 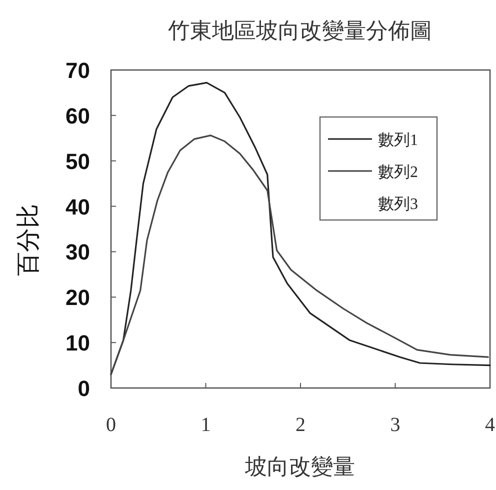 What do you see at coordinates (78, 115) in the screenshot?
I see `y-tick-label: 60` at bounding box center [78, 115].